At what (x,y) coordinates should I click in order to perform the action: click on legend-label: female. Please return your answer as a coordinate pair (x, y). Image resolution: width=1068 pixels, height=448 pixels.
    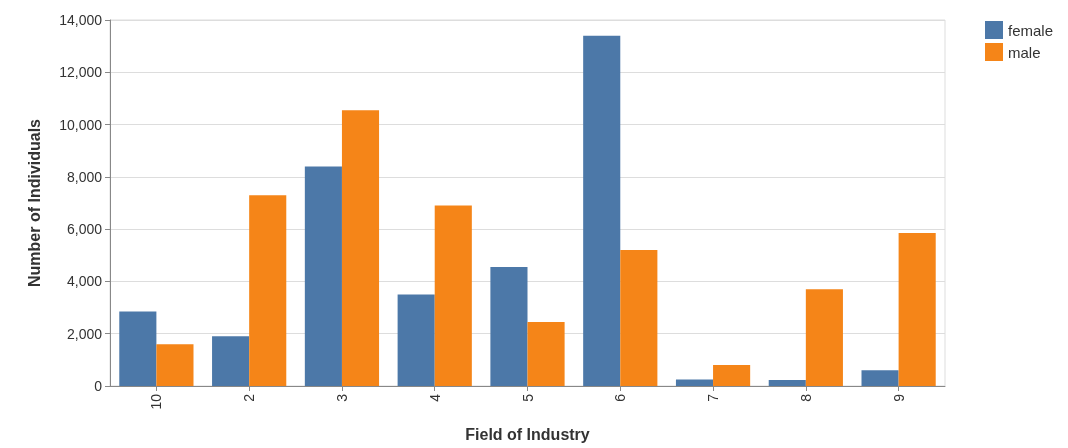
    Looking at the image, I should click on (1030, 30).